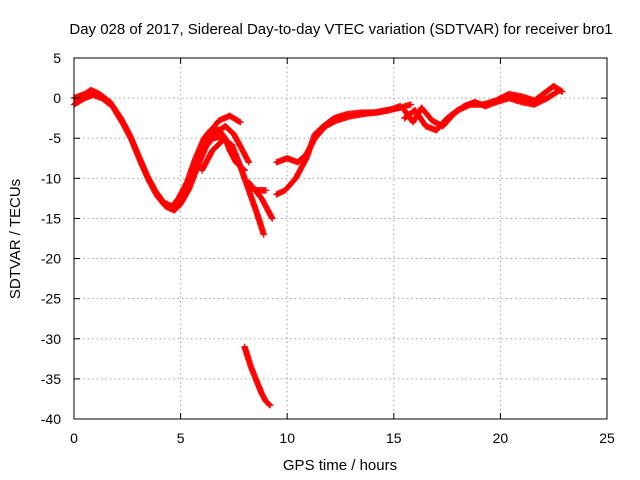  Describe the element at coordinates (394, 438) in the screenshot. I see `x-tick-label: 15` at that location.